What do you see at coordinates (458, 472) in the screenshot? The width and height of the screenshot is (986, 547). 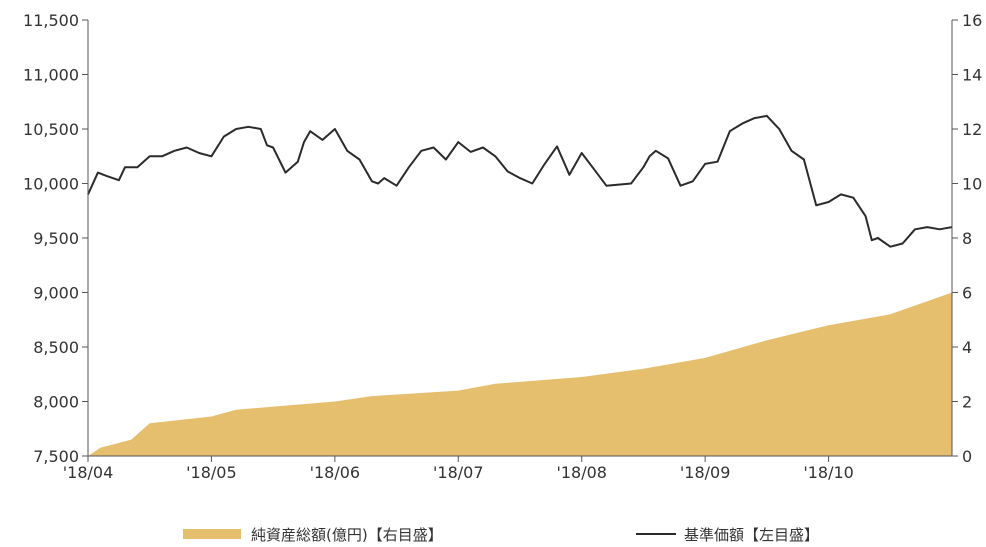 I see `x-tick-label: '18/07` at bounding box center [458, 472].